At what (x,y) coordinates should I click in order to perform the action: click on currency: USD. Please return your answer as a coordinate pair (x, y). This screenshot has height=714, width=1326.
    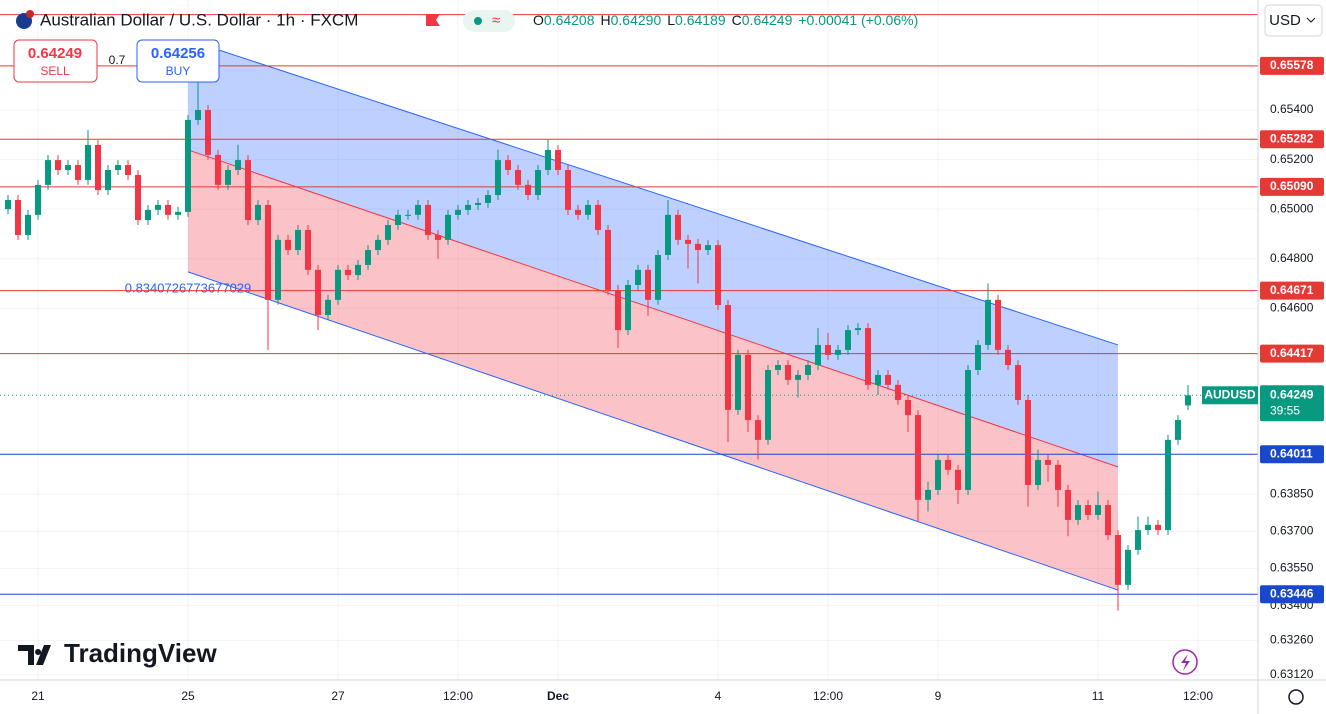
    Looking at the image, I should click on (1285, 20).